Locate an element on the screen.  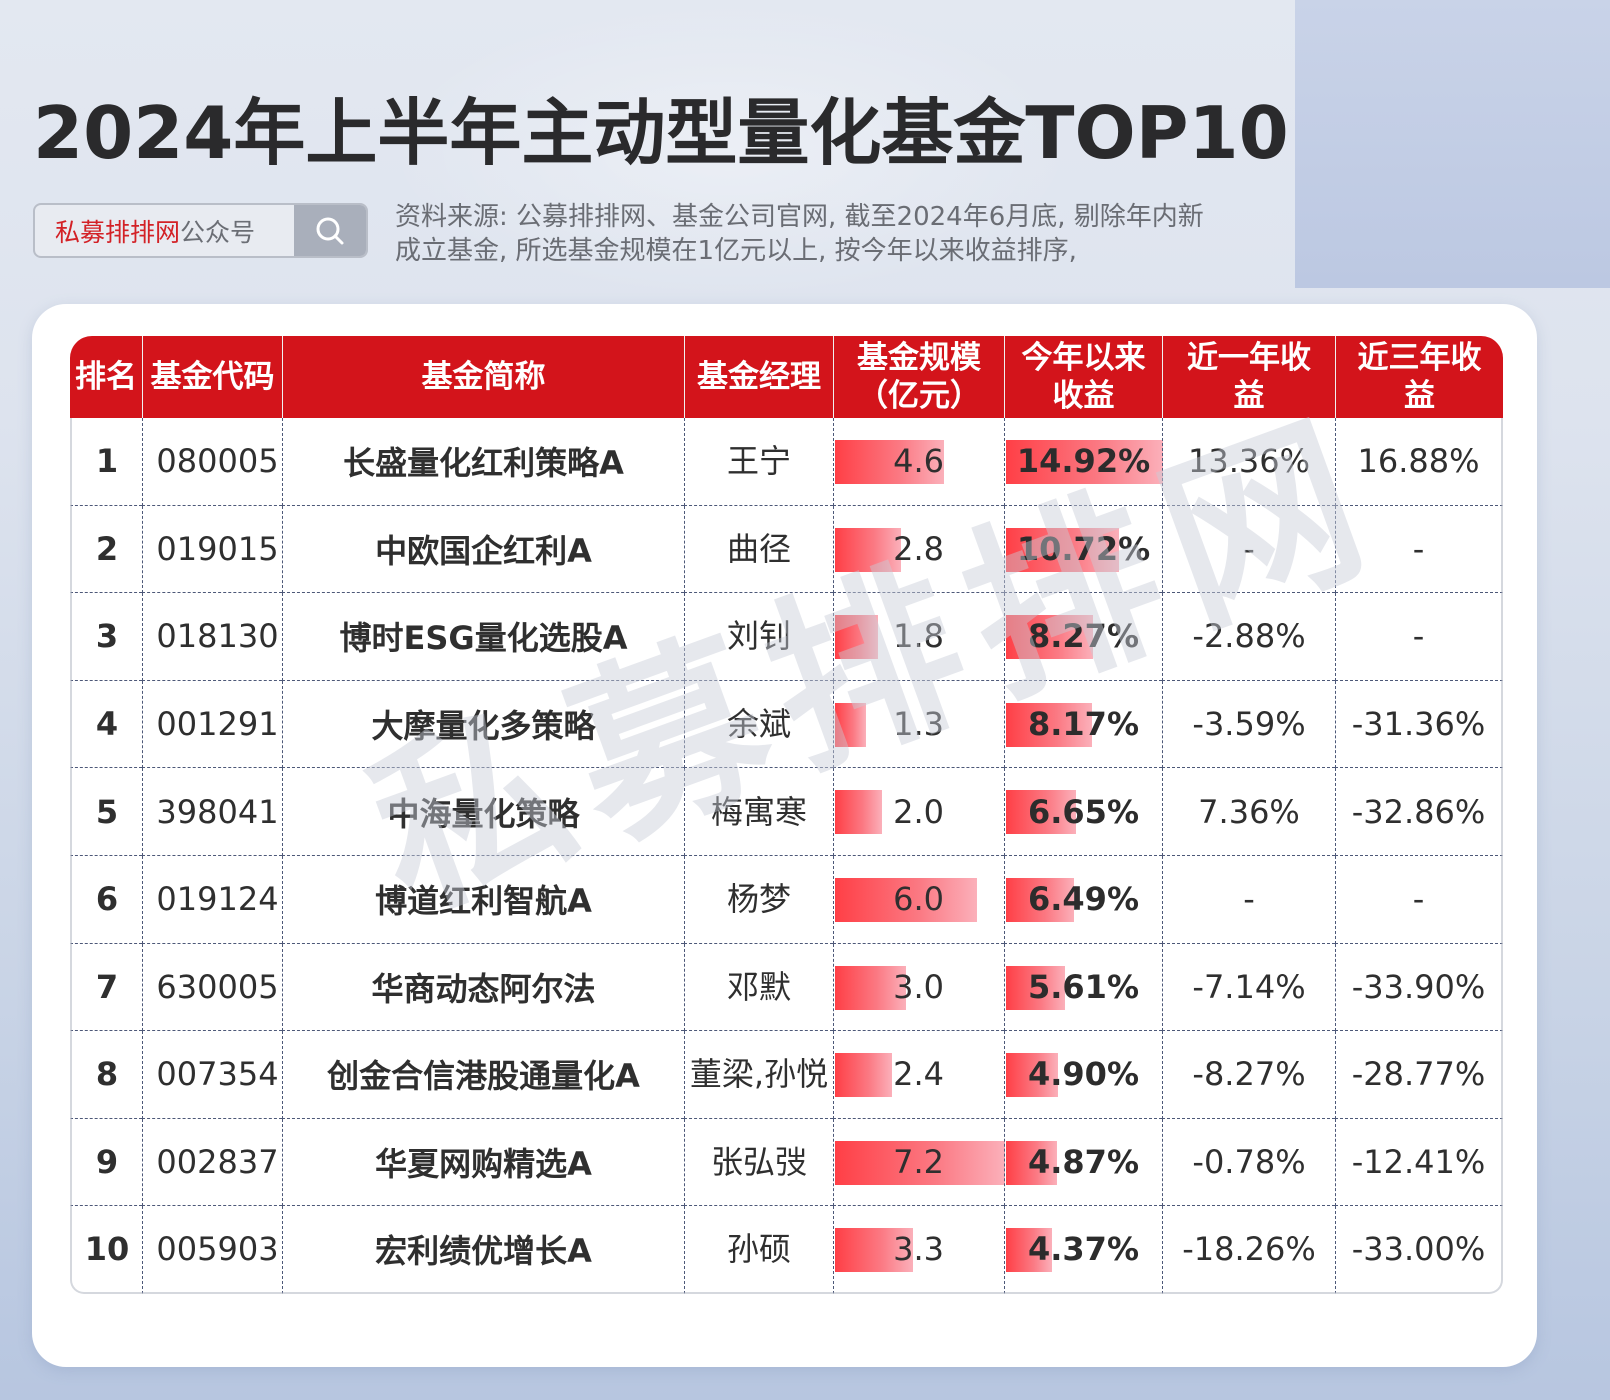
ytd-return: 5.61% is located at coordinates (1083, 986).